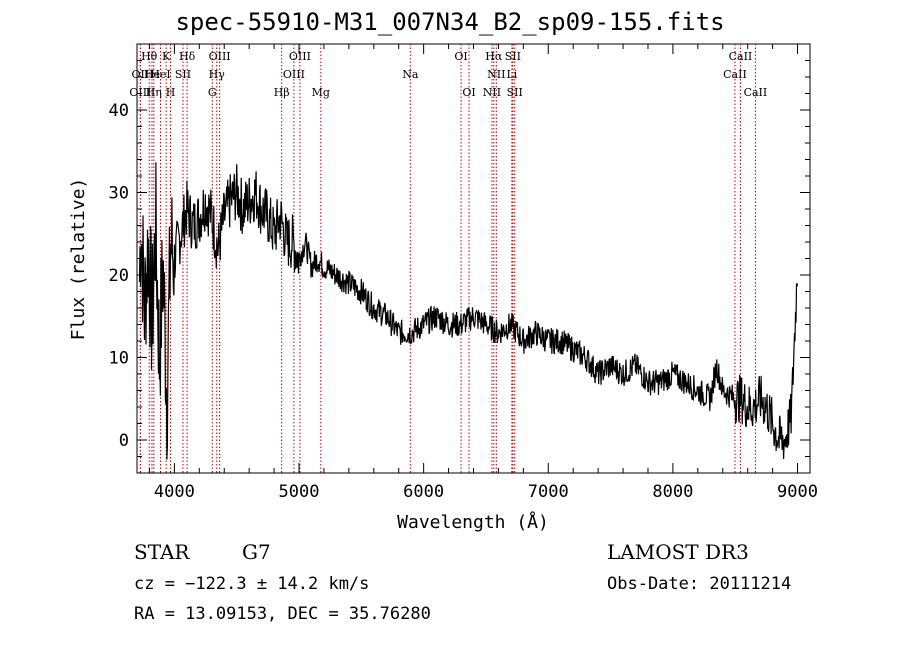 Image resolution: width=900 pixels, height=649 pixels. What do you see at coordinates (154, 92) in the screenshot?
I see `spectral-line-label: Hη` at bounding box center [154, 92].